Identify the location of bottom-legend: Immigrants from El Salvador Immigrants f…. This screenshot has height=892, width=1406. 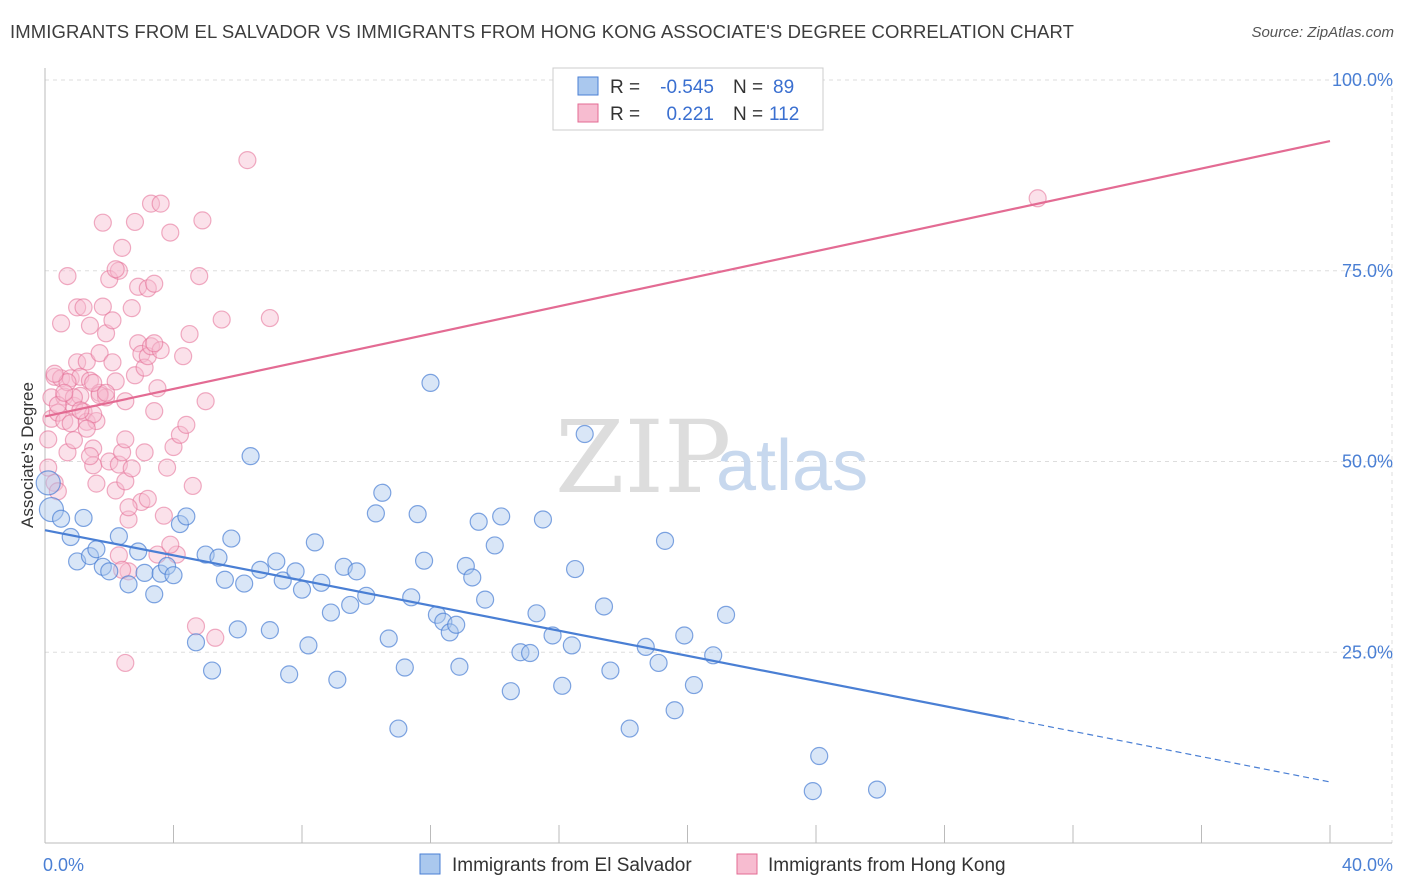
(712, 864).